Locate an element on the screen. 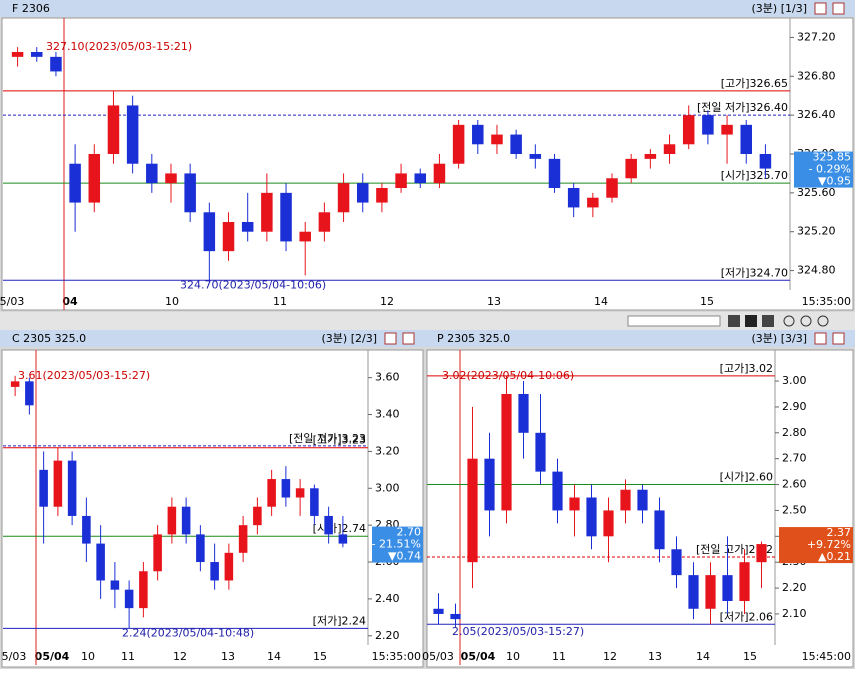  y-tick-label: 325.60 is located at coordinates (816, 192).